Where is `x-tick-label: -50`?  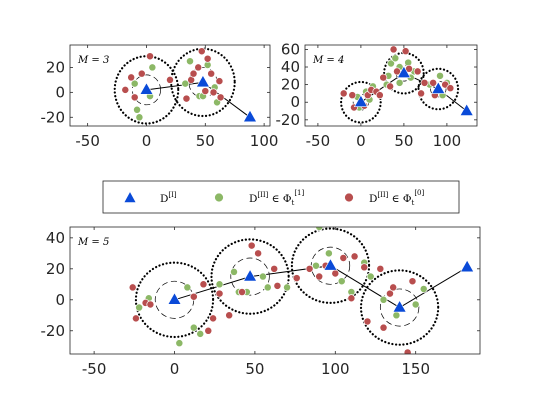
x-tick-label: -50 is located at coordinates (87, 141).